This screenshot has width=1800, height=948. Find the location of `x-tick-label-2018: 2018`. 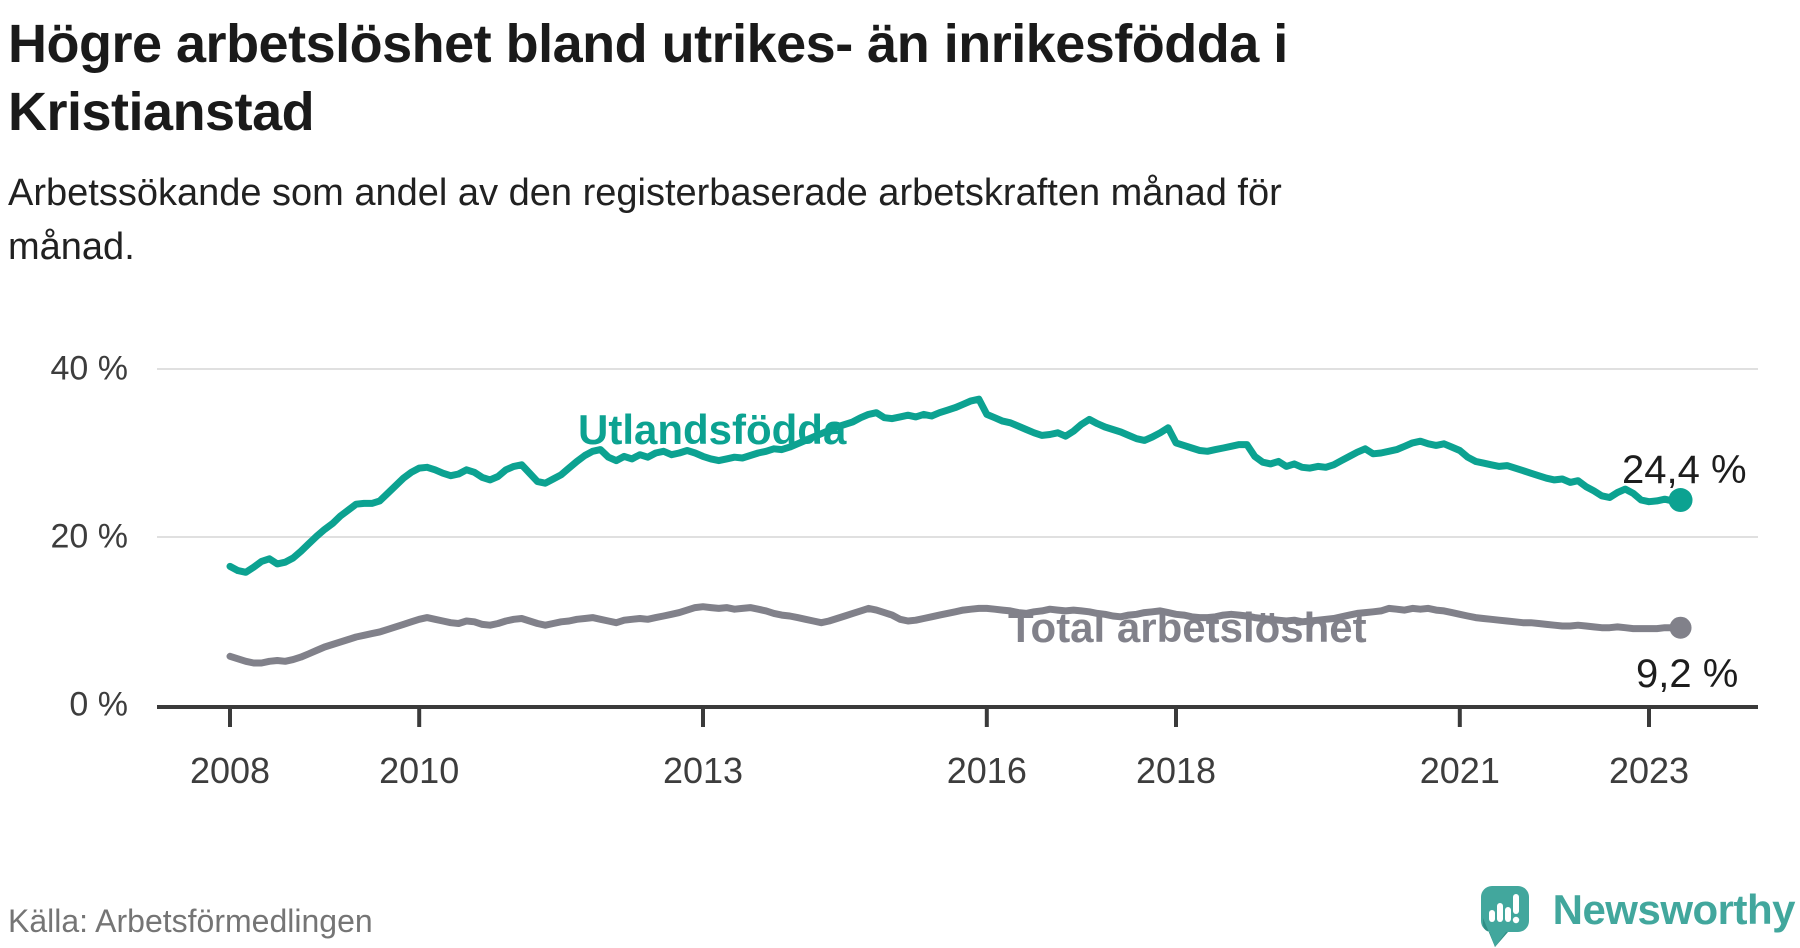

x-tick-label-2018: 2018 is located at coordinates (1176, 770).